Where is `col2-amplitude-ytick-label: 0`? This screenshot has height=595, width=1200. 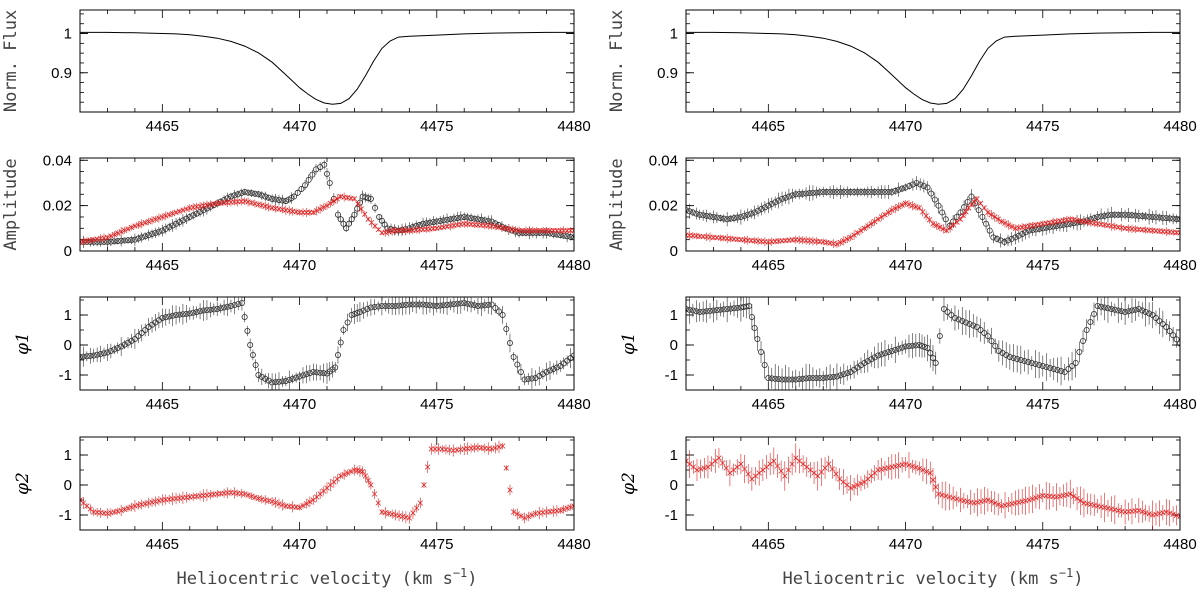
col2-amplitude-ytick-label: 0 is located at coordinates (674, 251).